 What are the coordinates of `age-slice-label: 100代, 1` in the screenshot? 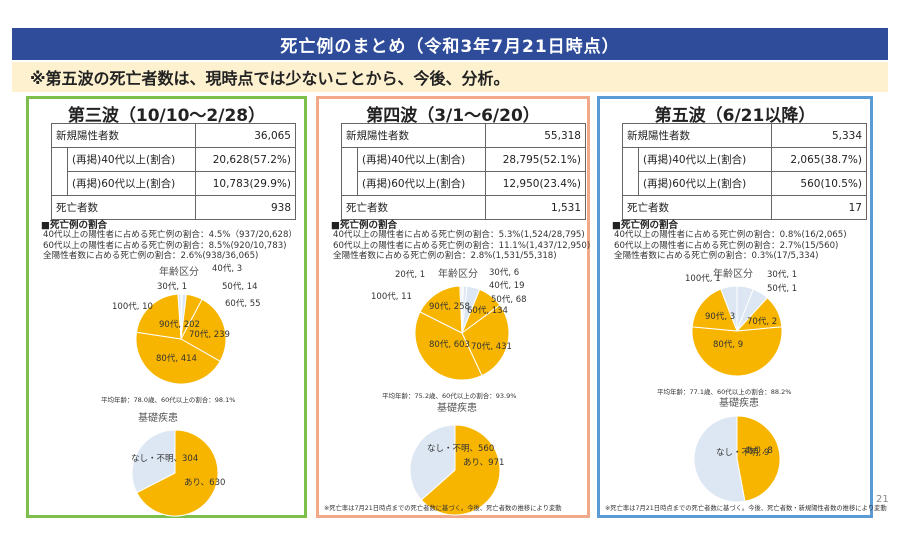 It's located at (703, 278).